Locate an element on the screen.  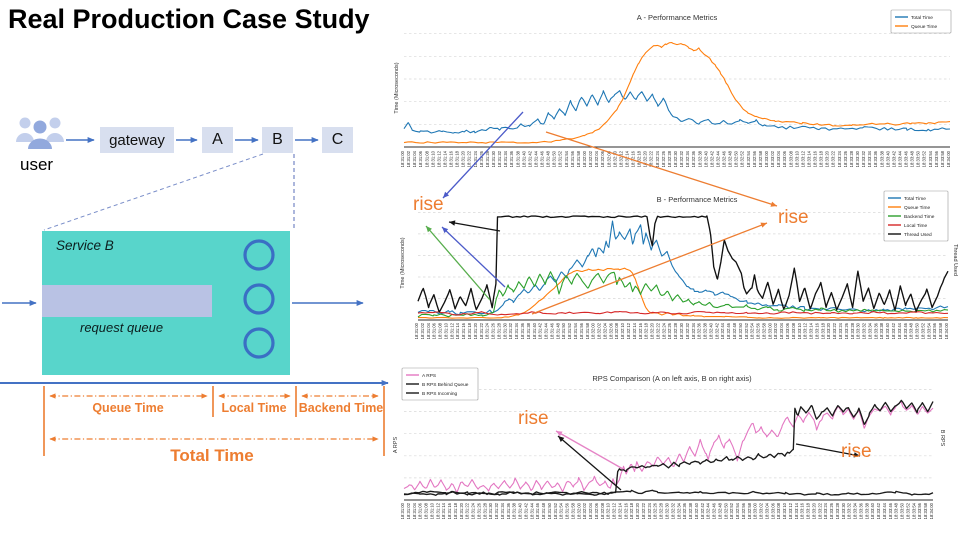
x-tick-label: 18:31:46 is located at coordinates (551, 330).